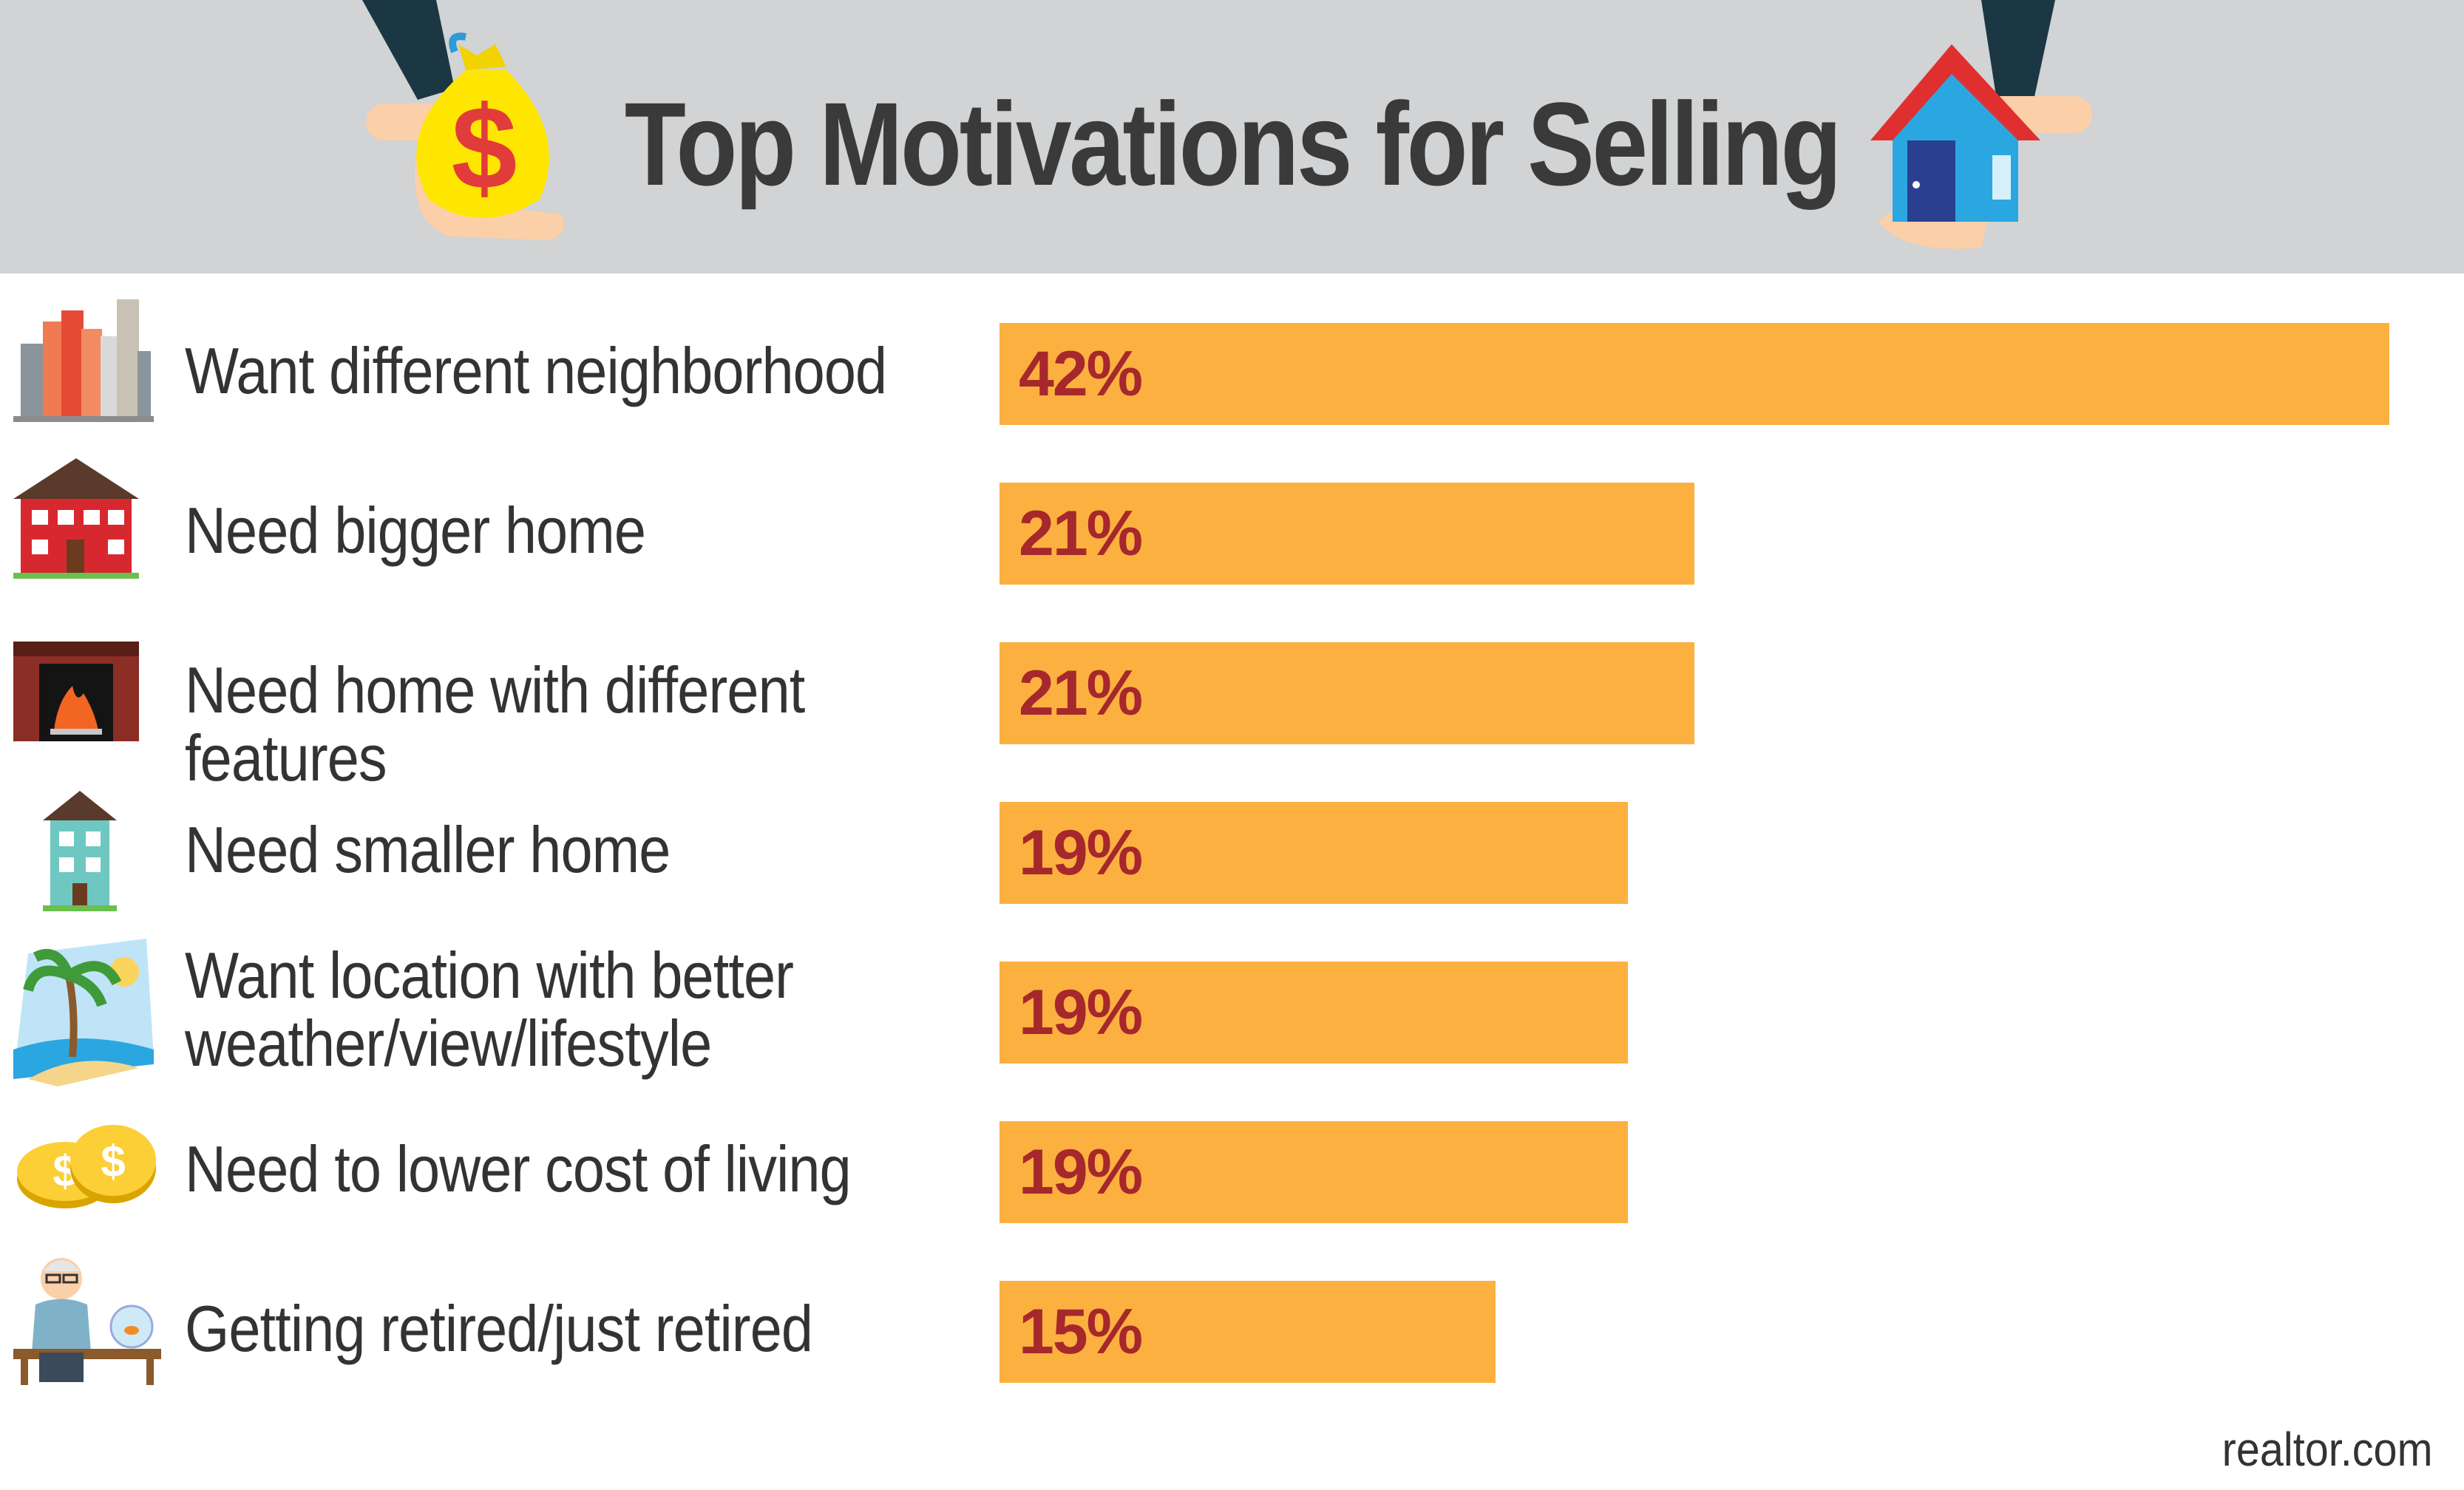  What do you see at coordinates (76, 692) in the screenshot?
I see `fireplace-icon` at bounding box center [76, 692].